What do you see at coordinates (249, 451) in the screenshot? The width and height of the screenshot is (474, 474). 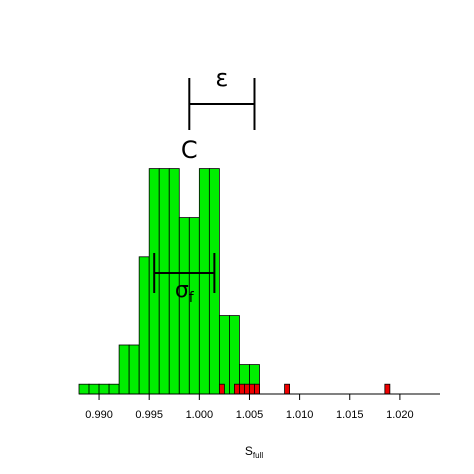 I see `x-axis-label-main: S` at bounding box center [249, 451].